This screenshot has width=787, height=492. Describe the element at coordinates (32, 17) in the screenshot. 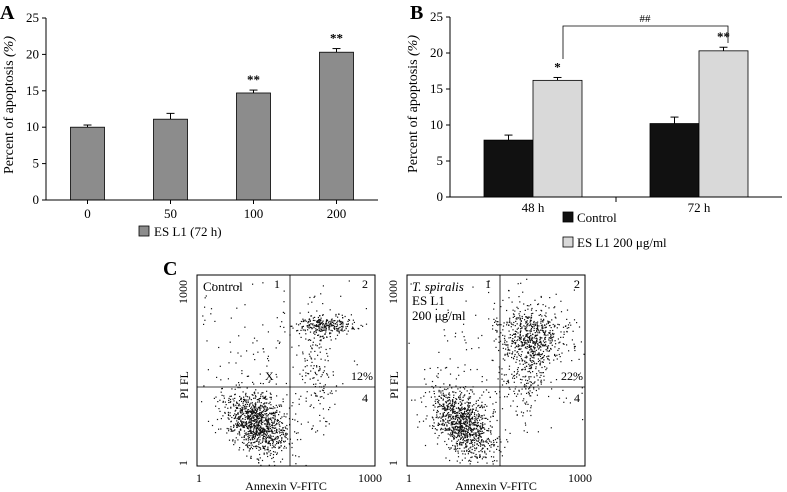

I see `a-ytick-label: 25` at that location.